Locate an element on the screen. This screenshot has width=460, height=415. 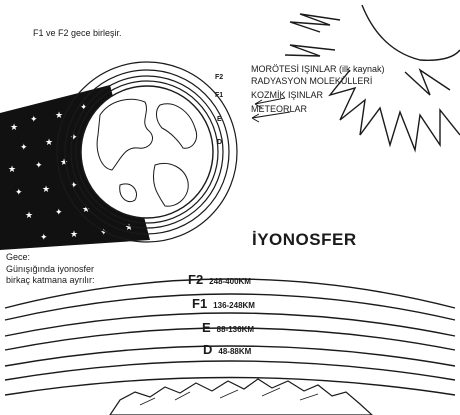
layer-range: 48-88KM is located at coordinates (235, 351).